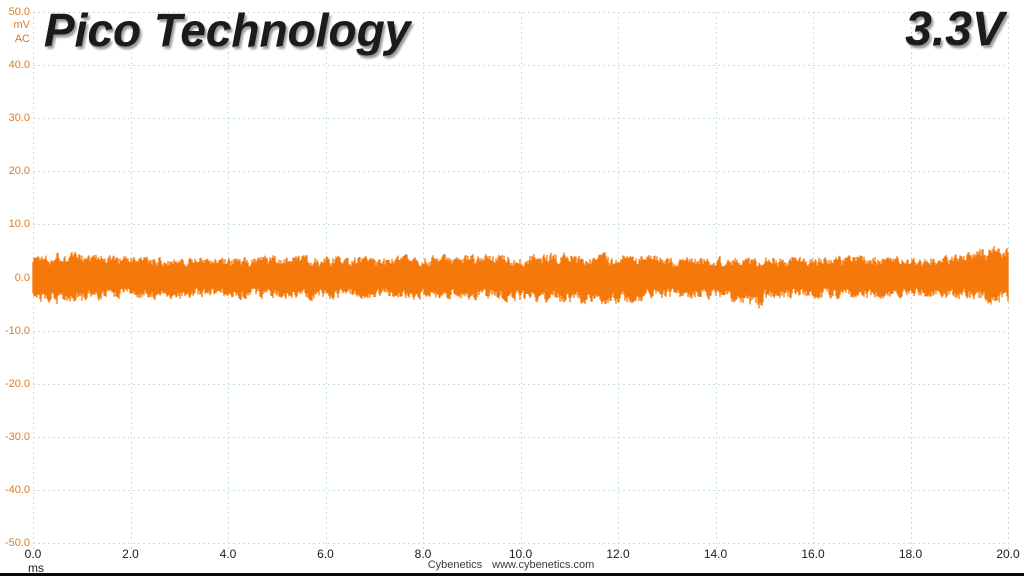 The width and height of the screenshot is (1024, 576). What do you see at coordinates (19, 65) in the screenshot?
I see `y-tick-label: 40.0` at bounding box center [19, 65].